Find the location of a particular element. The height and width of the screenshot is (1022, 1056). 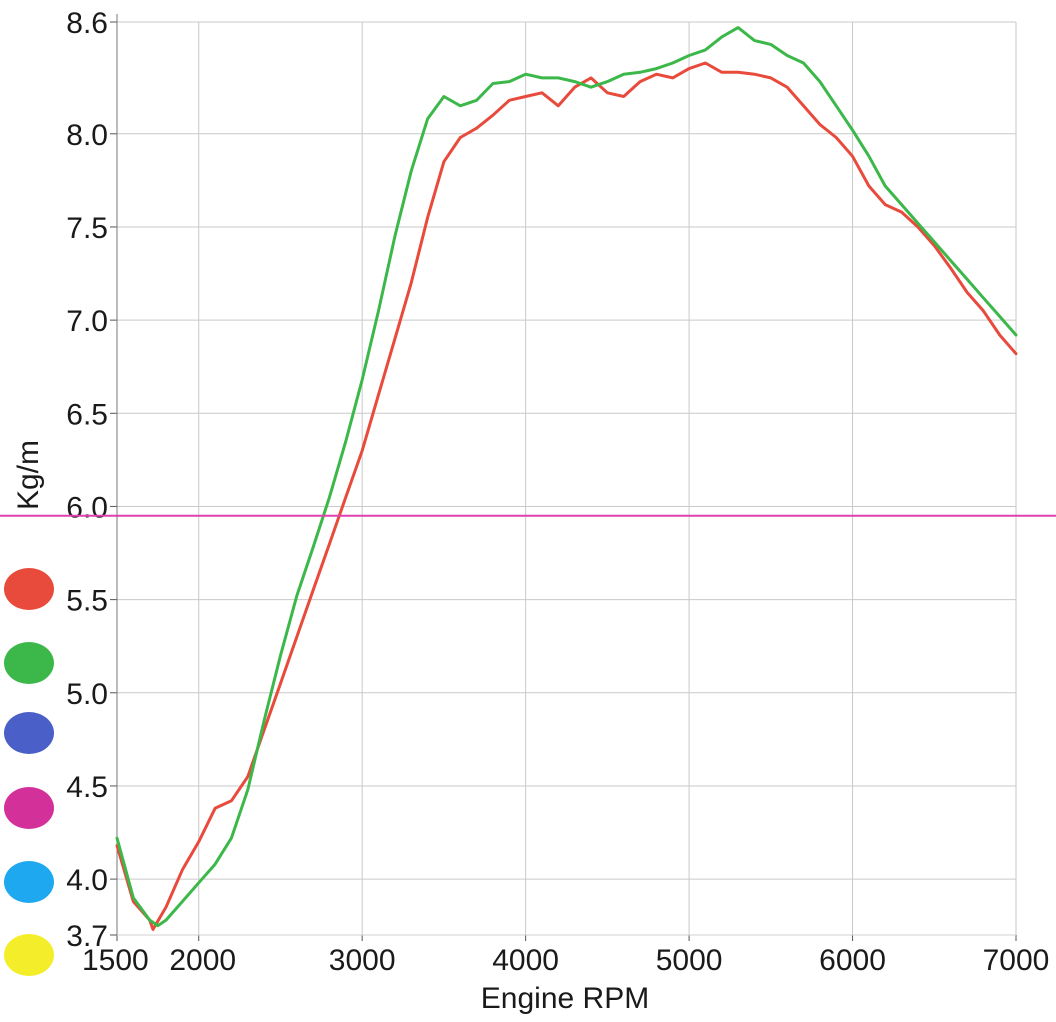

y-tick-label: 5.0 is located at coordinates (87, 694).